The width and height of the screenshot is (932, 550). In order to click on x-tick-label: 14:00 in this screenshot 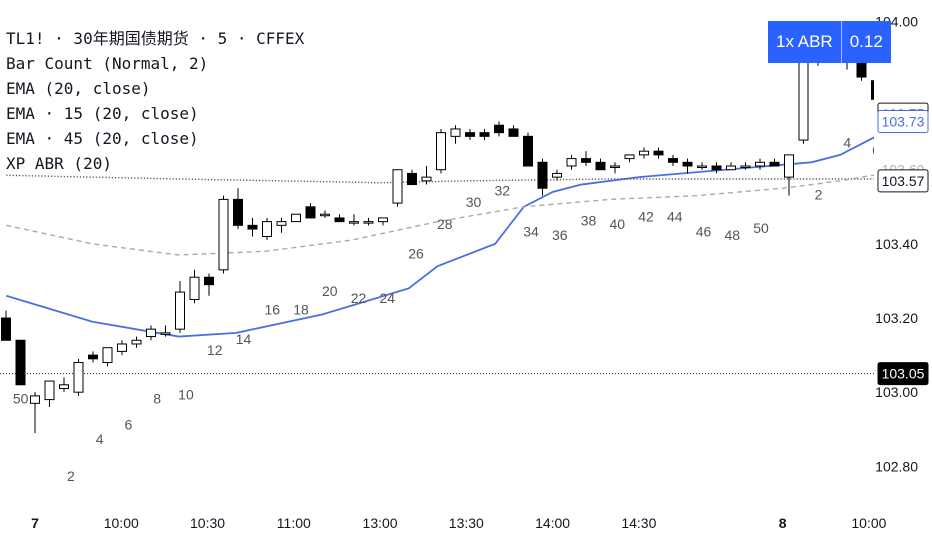, I will do `click(552, 523)`.